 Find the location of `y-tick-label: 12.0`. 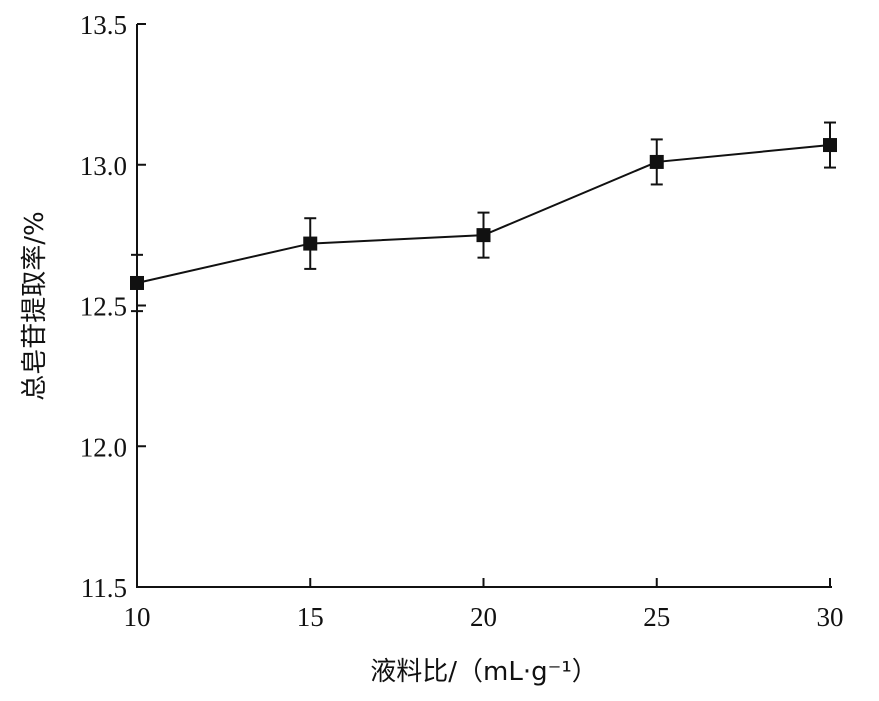

y-tick-label: 12.0 is located at coordinates (103, 447).